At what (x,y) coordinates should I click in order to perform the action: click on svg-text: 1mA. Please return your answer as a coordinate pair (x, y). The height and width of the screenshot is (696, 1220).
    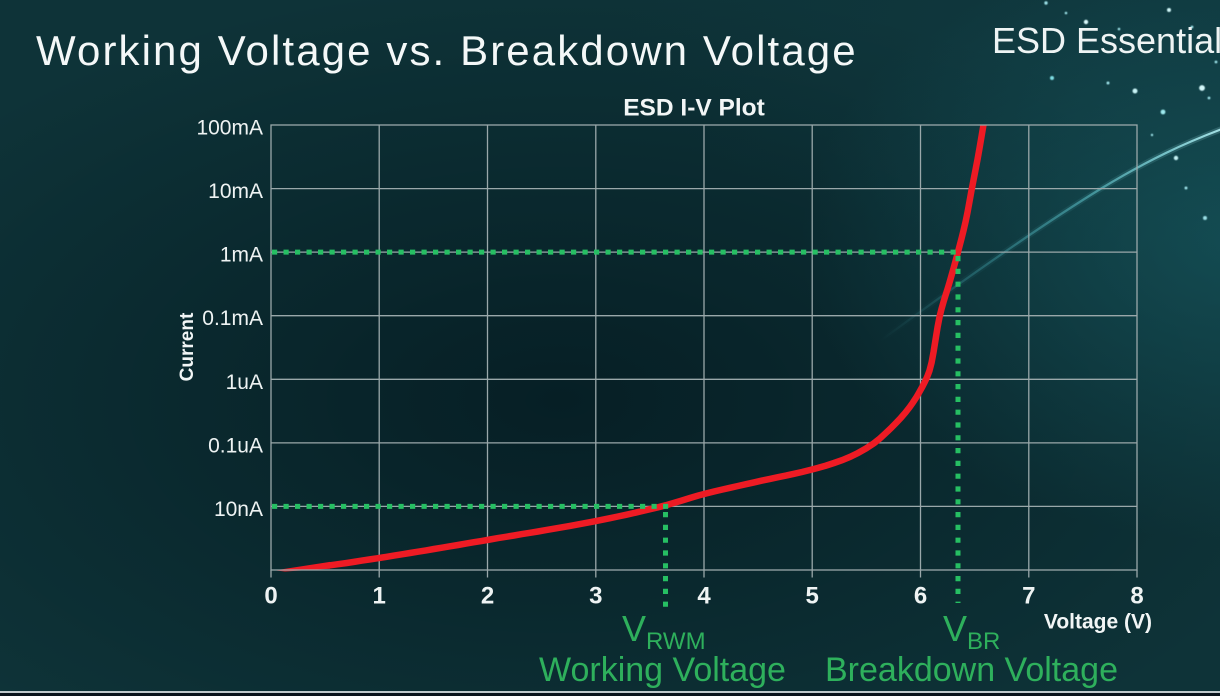
    Looking at the image, I should click on (241, 255).